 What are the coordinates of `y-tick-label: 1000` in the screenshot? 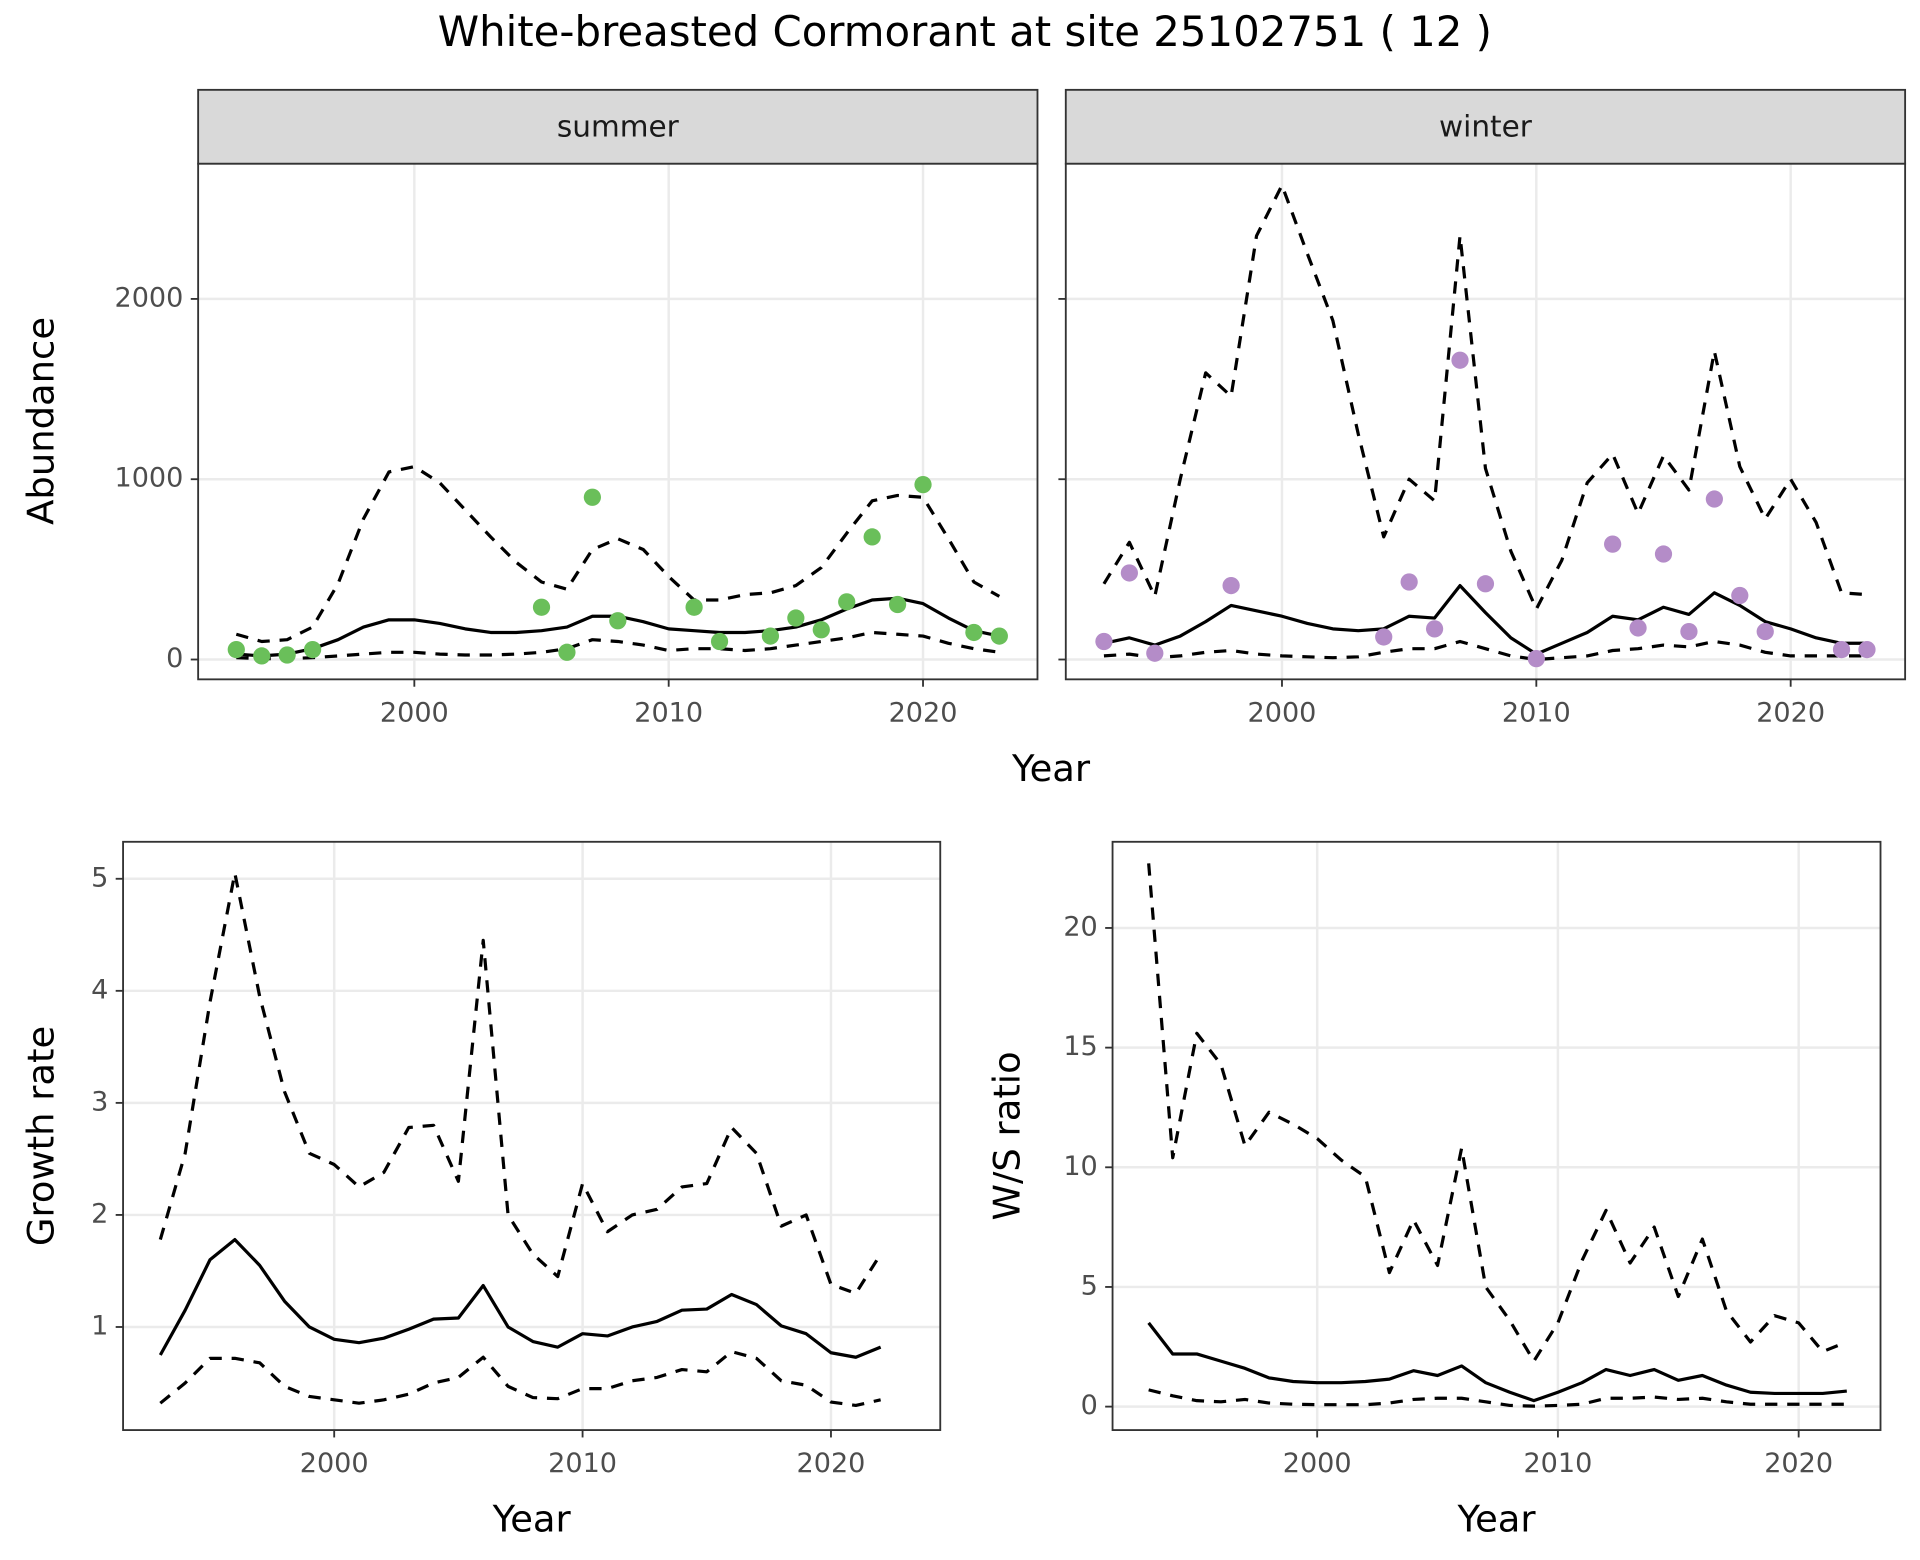 It's located at (148, 478).